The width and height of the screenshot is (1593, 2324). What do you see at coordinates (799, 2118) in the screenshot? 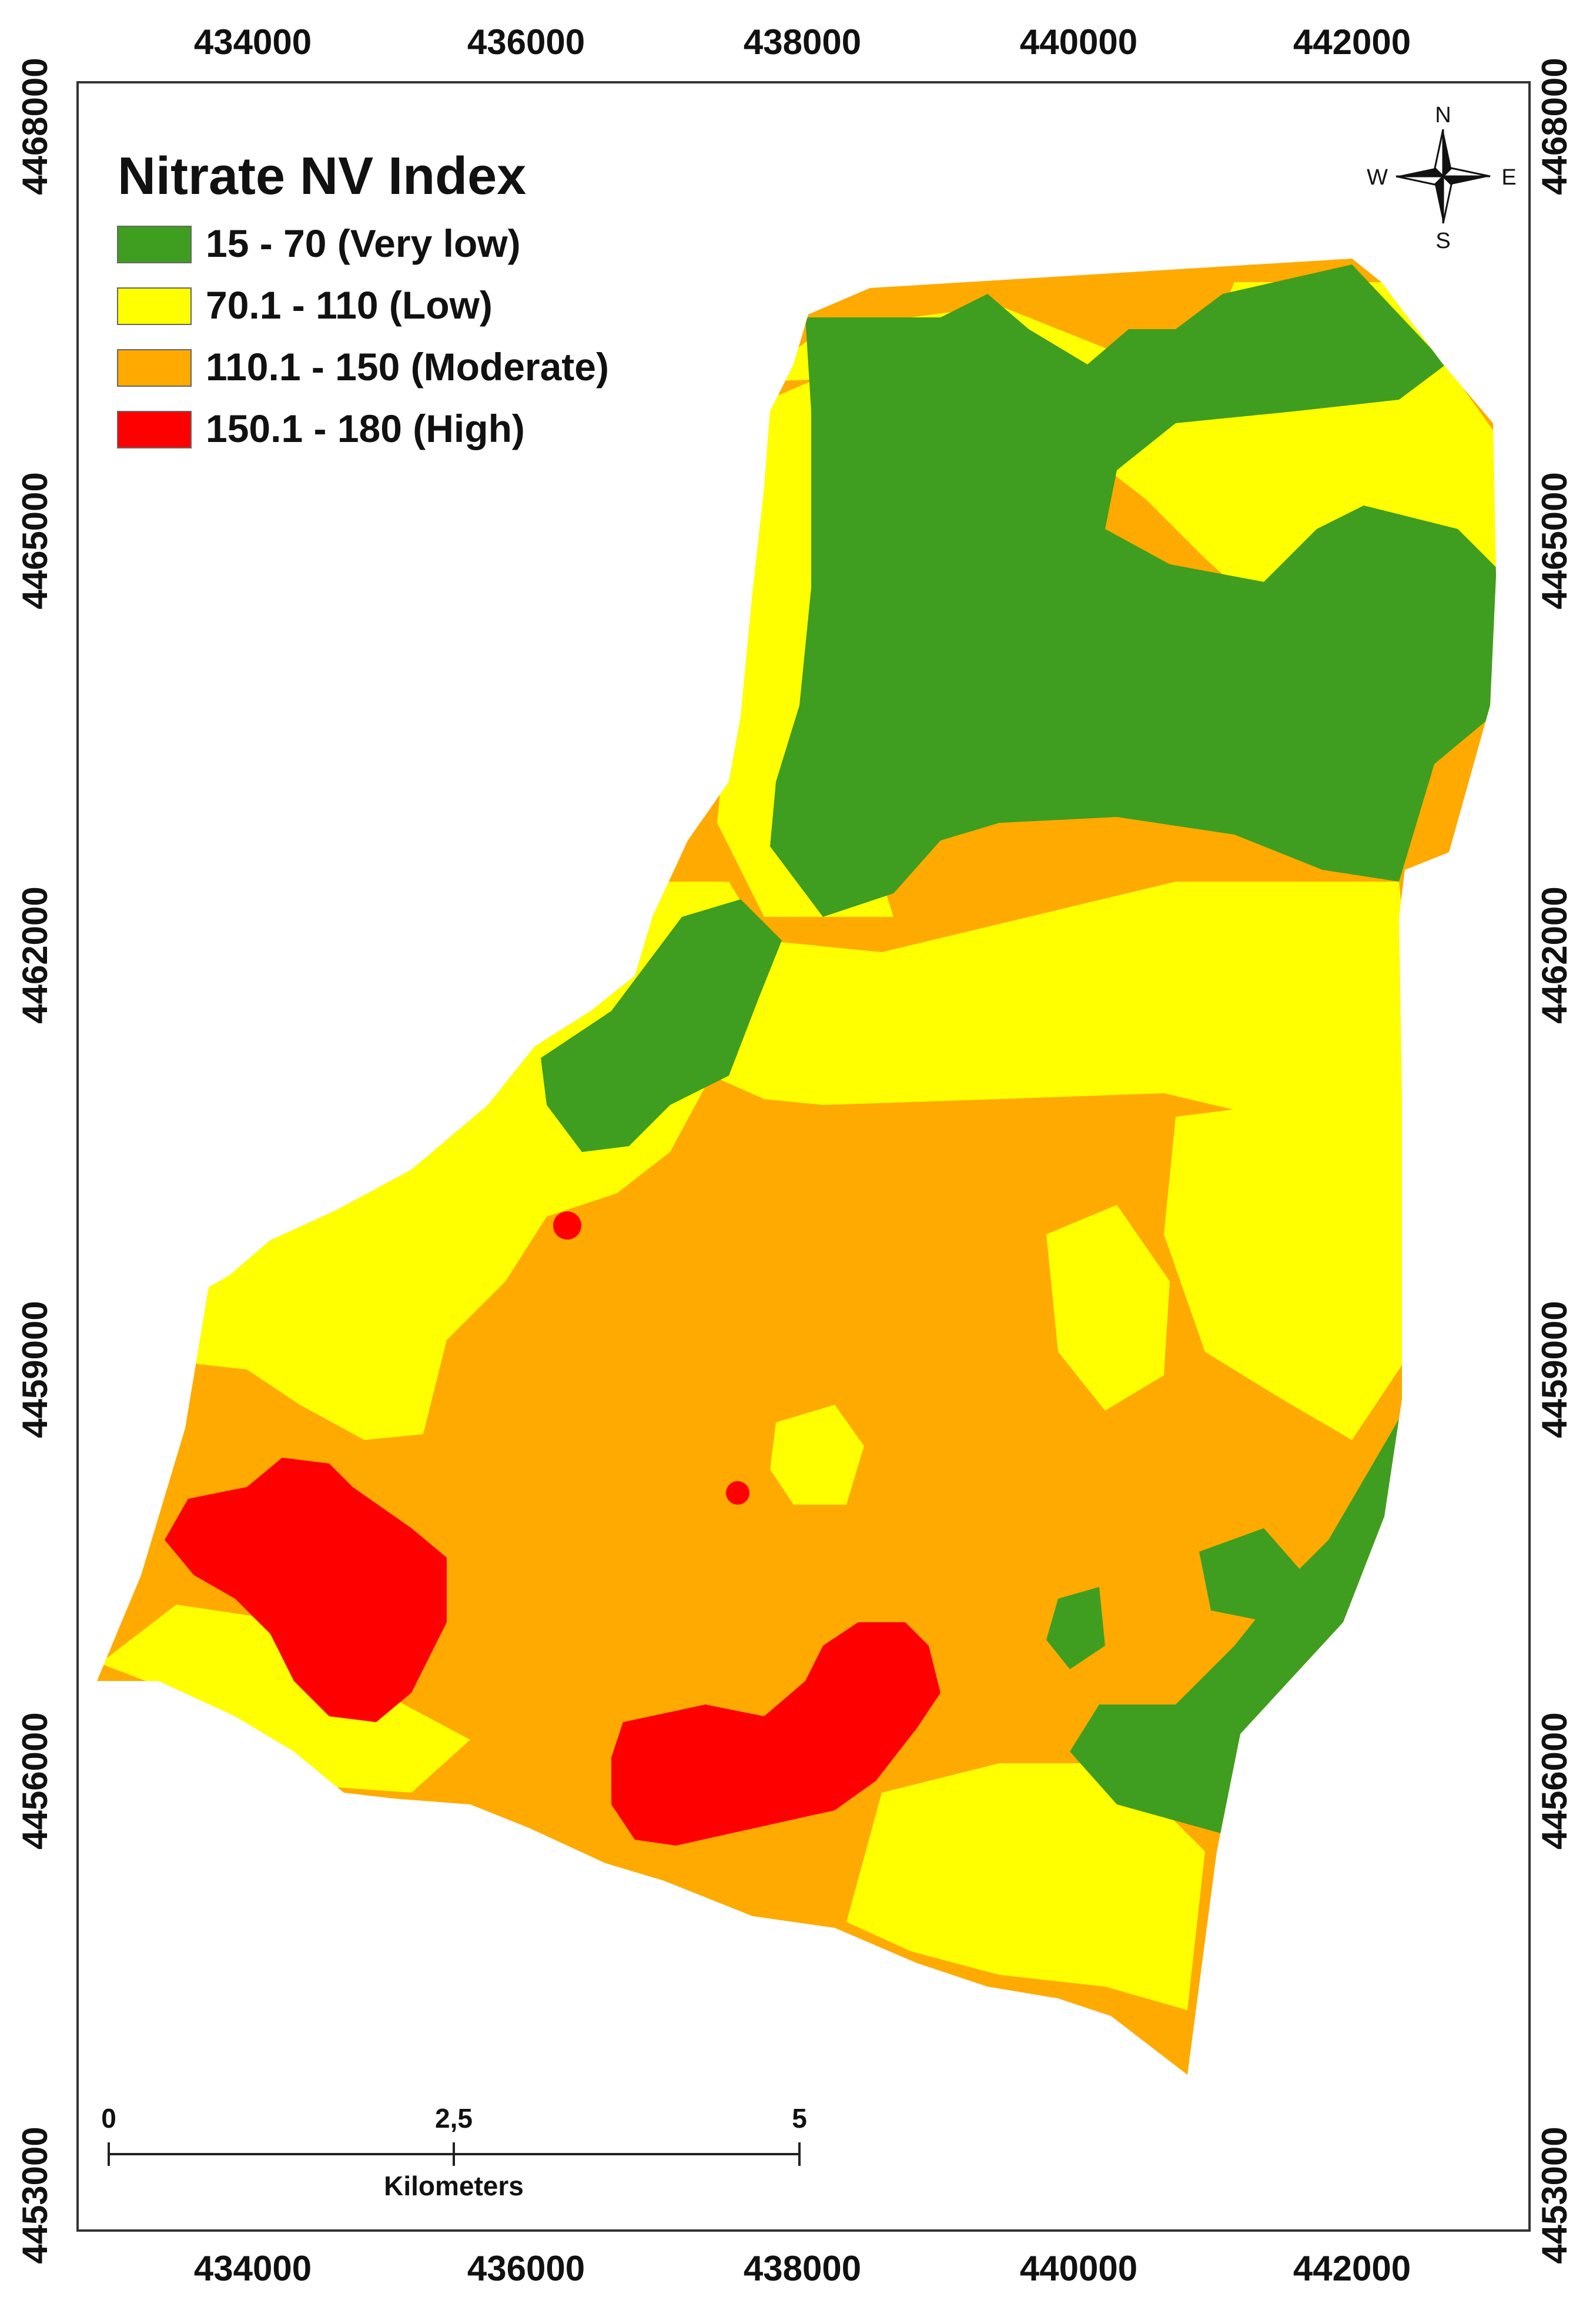
I see `scale-label-max: 5` at bounding box center [799, 2118].